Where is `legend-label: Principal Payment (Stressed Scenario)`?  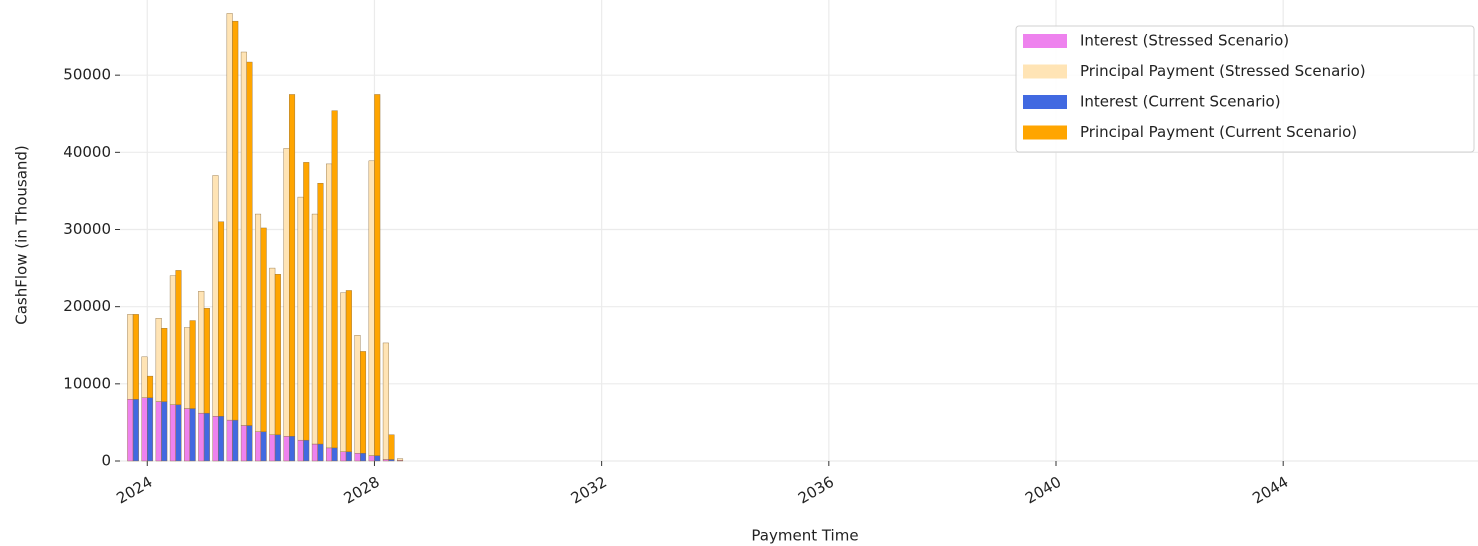
legend-label: Principal Payment (Stressed Scenario) is located at coordinates (1223, 71).